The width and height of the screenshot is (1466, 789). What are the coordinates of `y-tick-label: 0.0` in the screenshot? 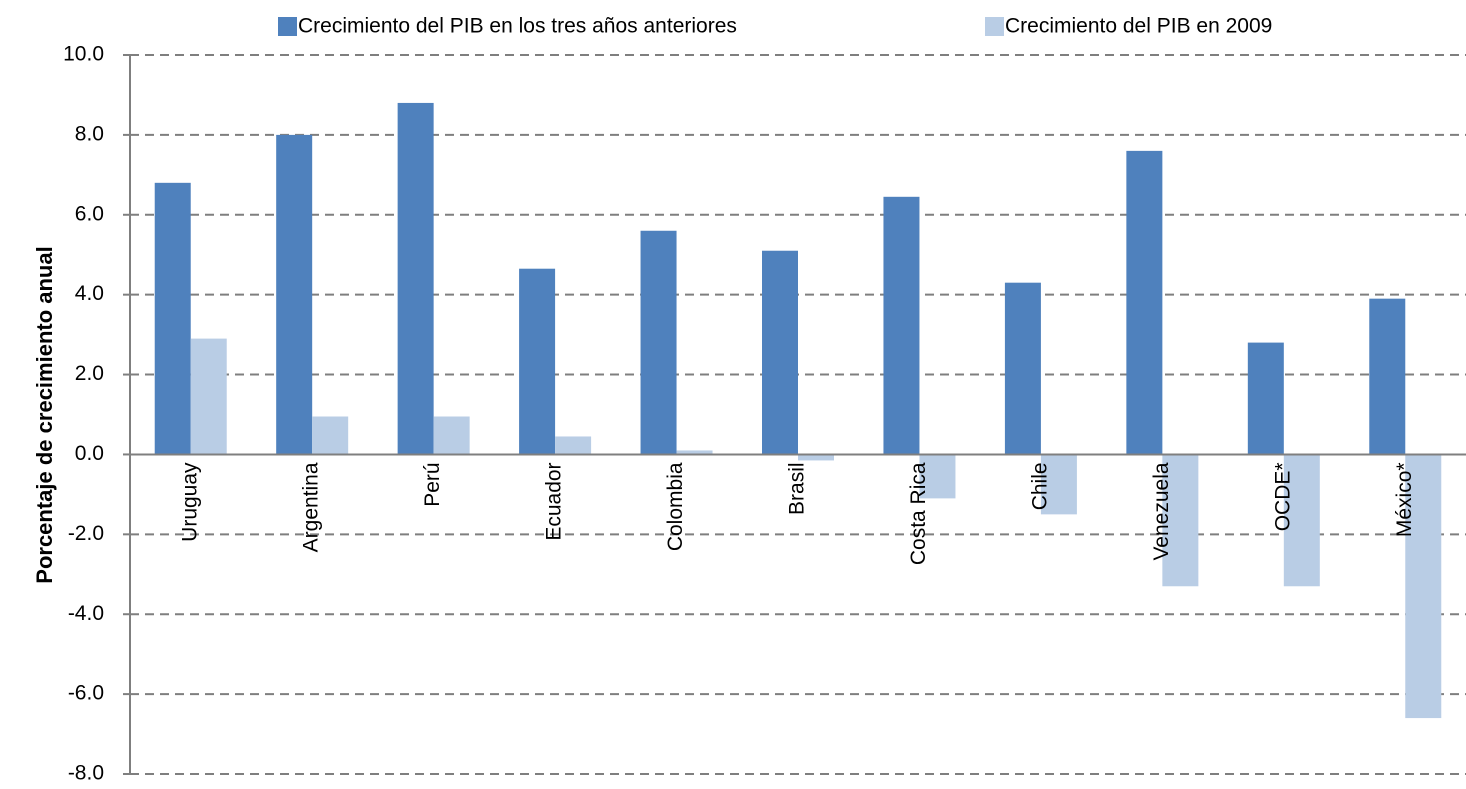 It's located at (89, 453).